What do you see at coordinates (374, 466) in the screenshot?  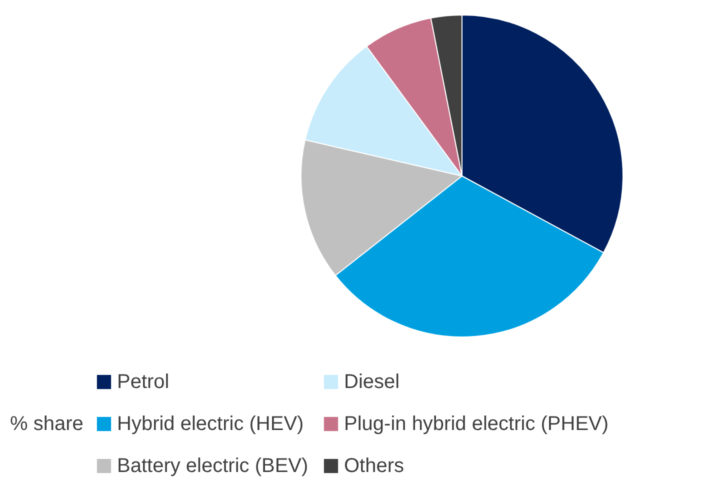 I see `legend-label: Others` at bounding box center [374, 466].